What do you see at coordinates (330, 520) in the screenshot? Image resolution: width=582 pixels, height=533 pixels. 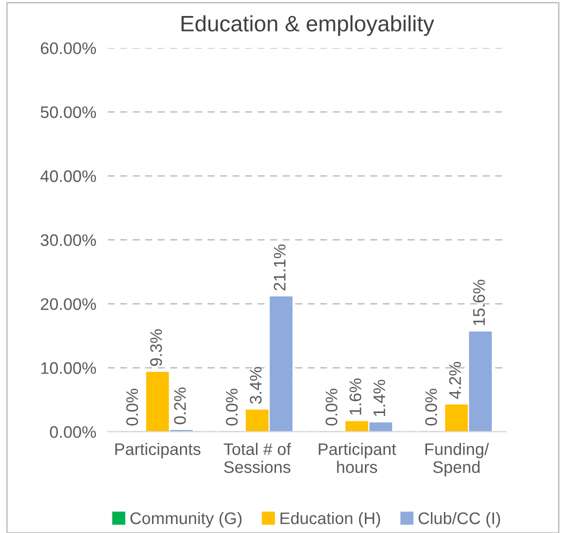 I see `legend-label: Education (H)` at bounding box center [330, 520].